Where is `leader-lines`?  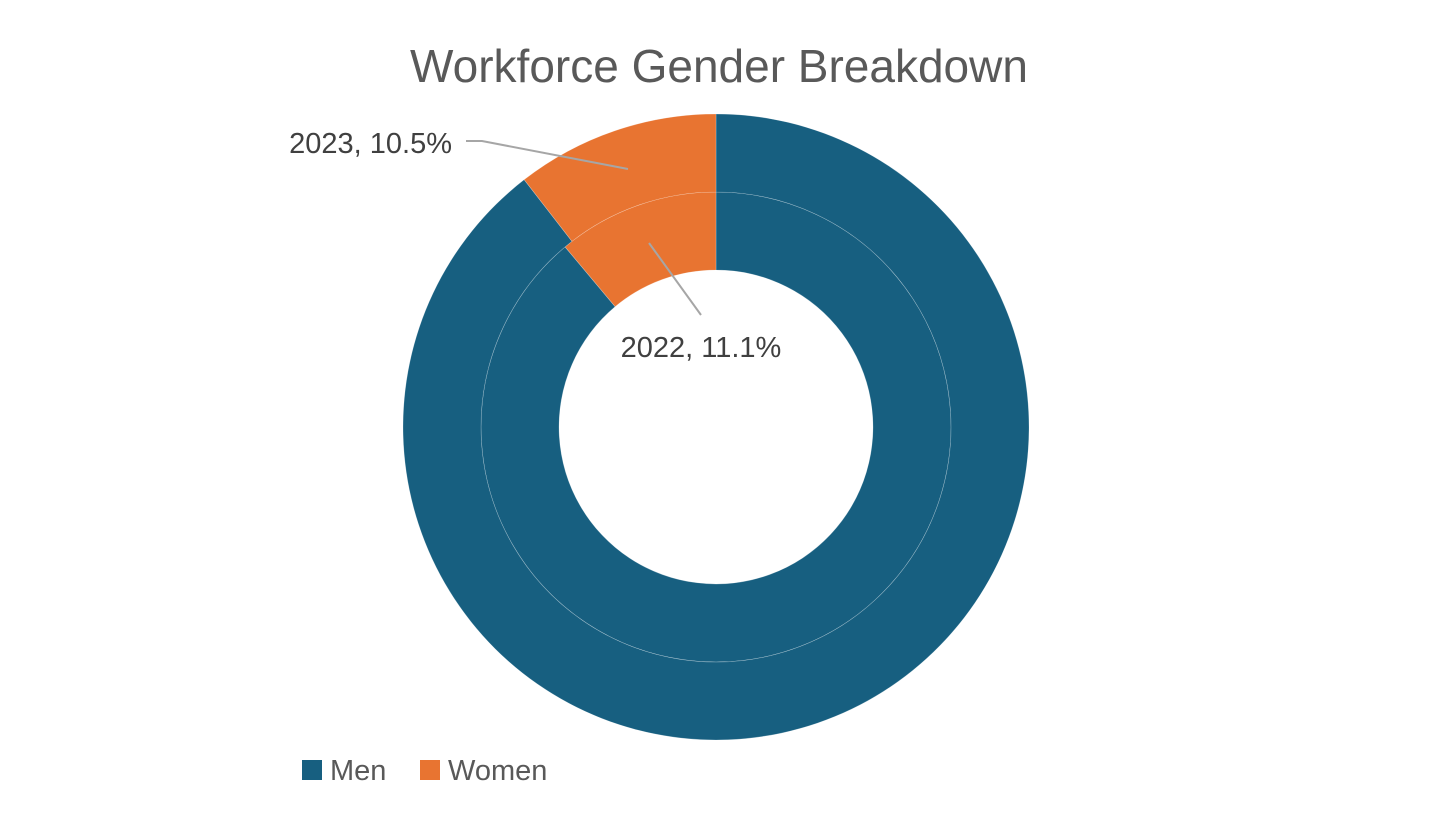 leader-lines is located at coordinates (584, 228).